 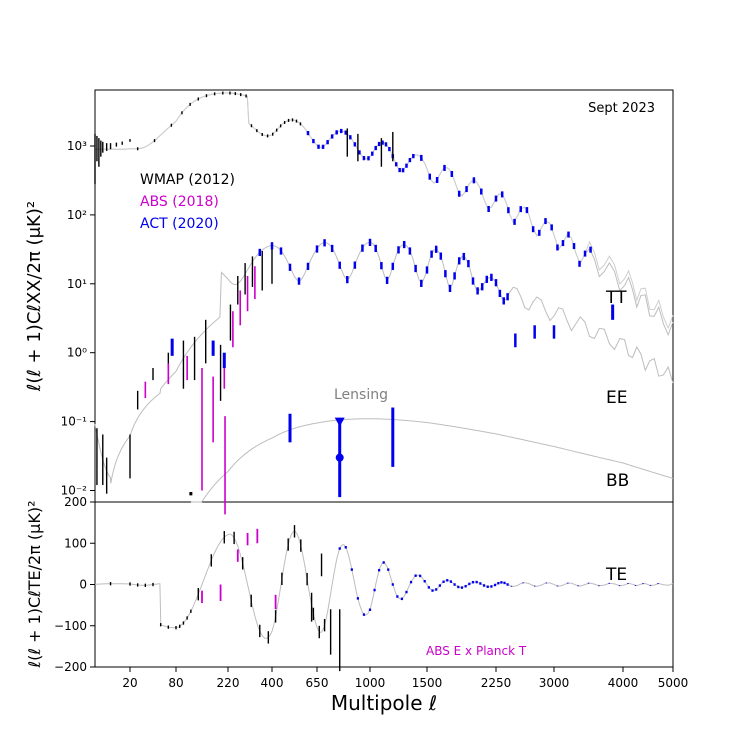 What do you see at coordinates (496, 683) in the screenshot?
I see `x-tick-label: 2250` at bounding box center [496, 683].